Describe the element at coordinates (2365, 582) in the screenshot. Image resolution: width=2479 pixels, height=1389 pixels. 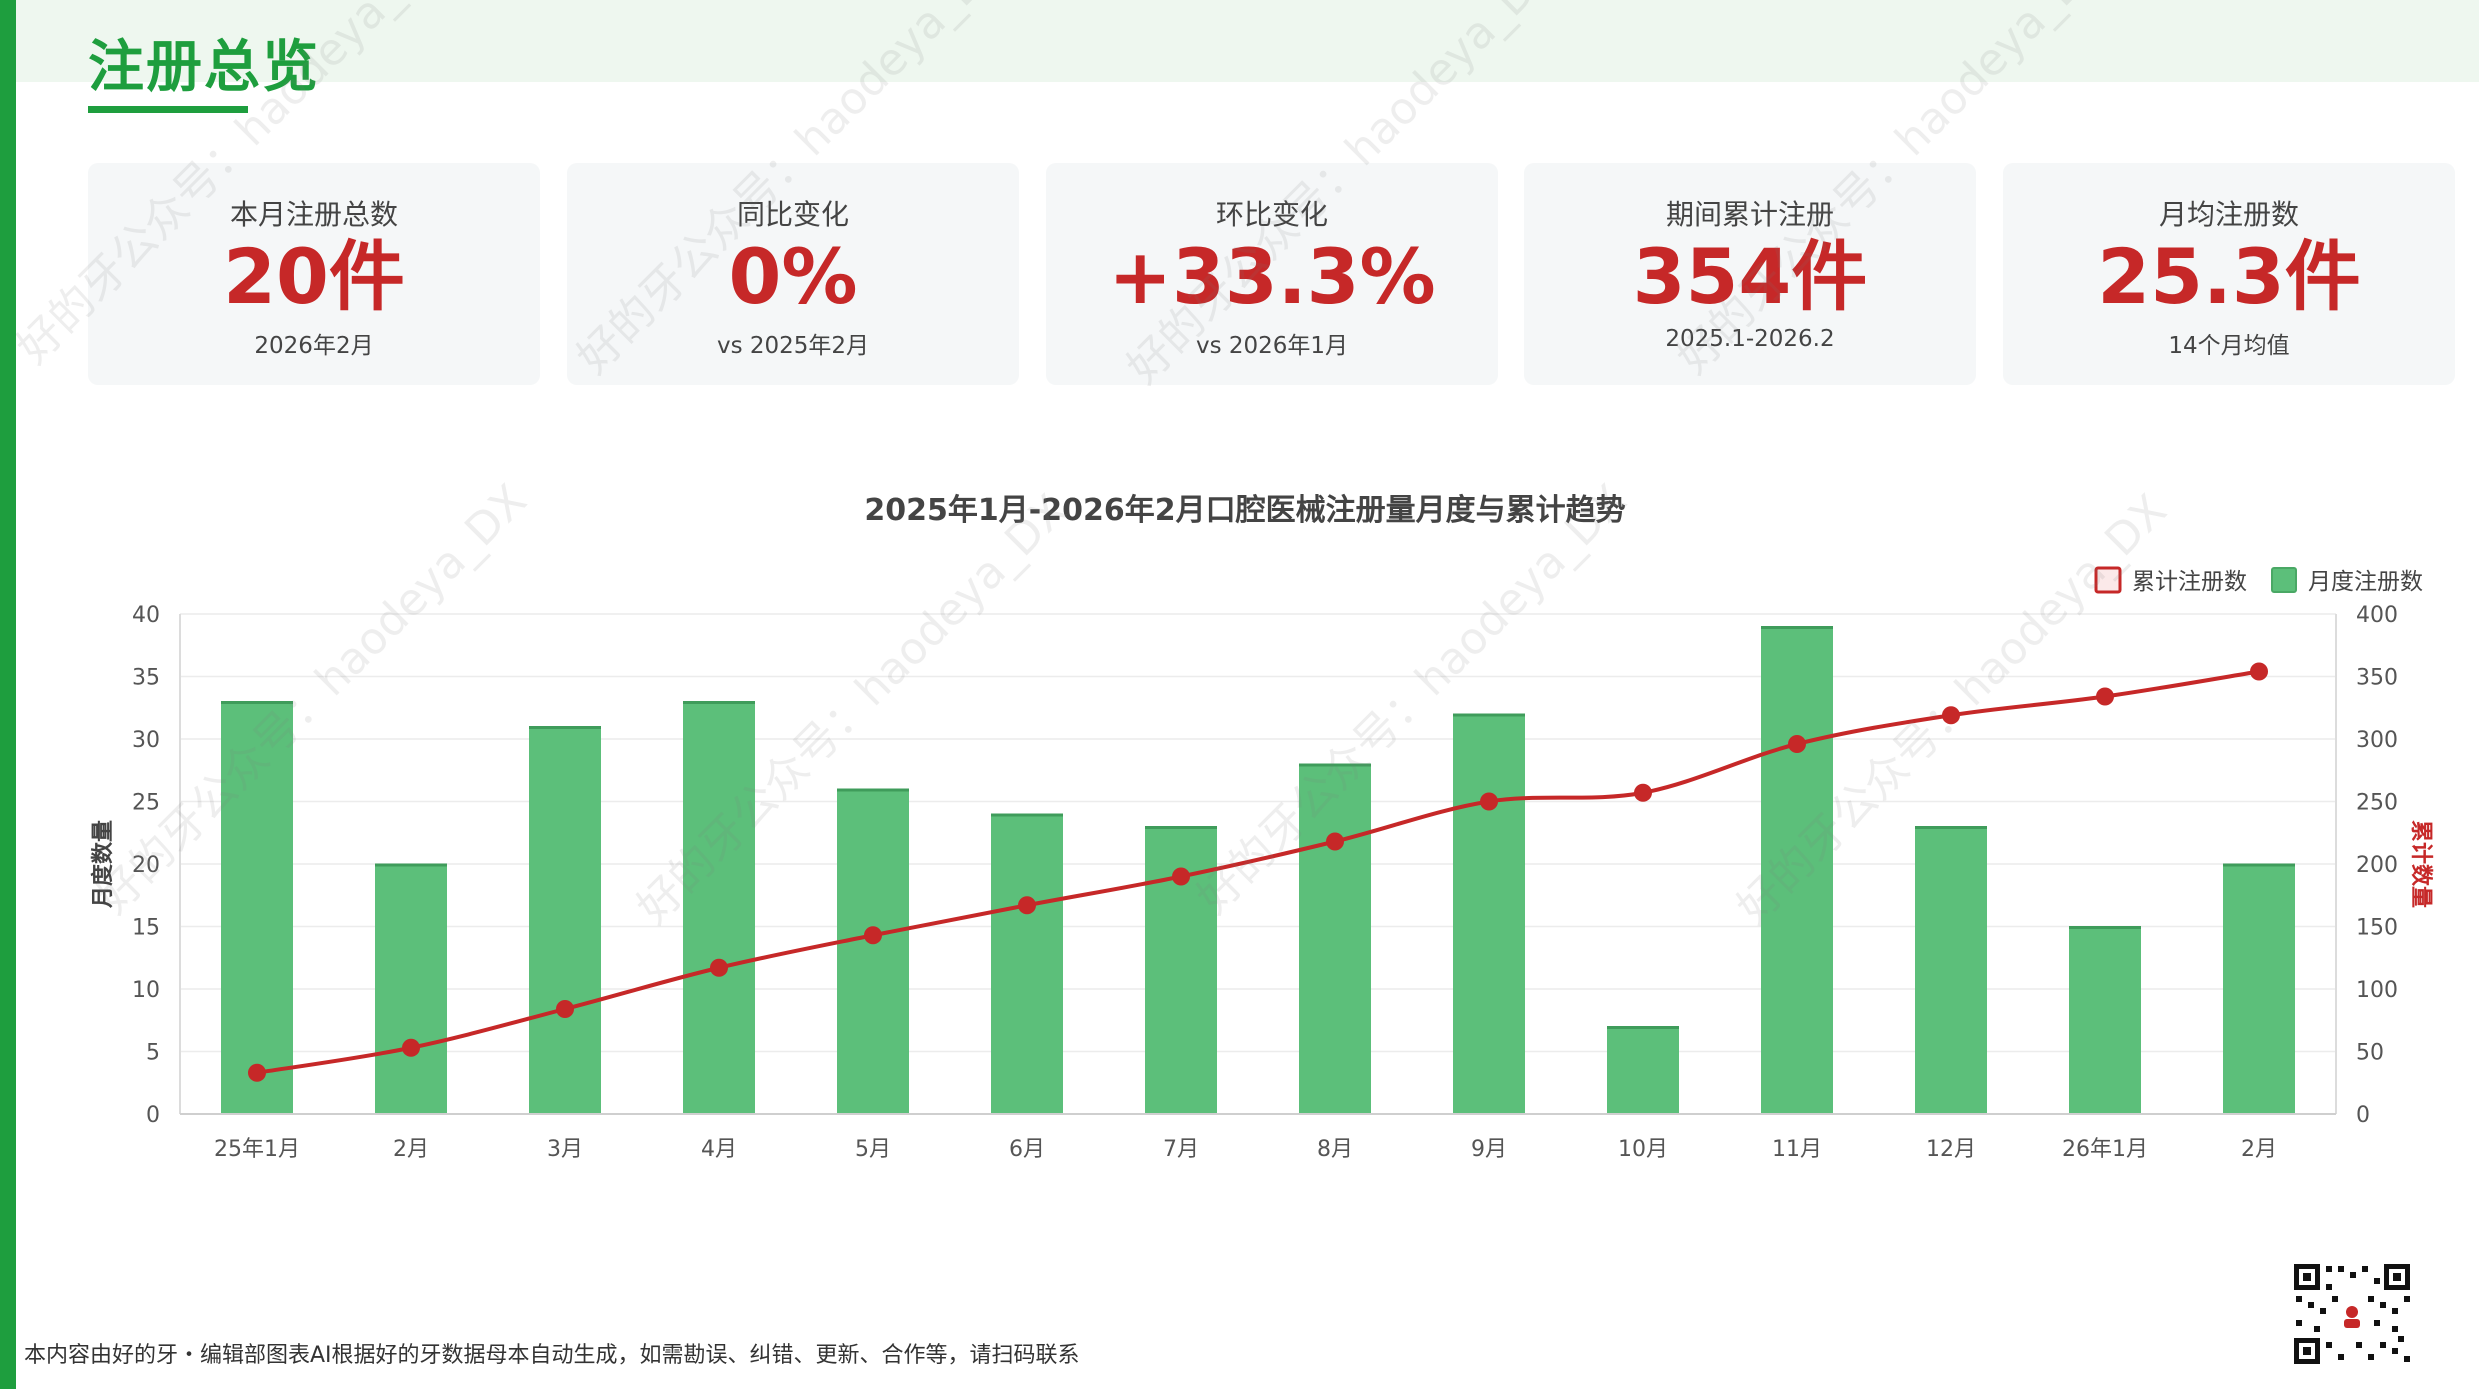
I see `legend-label-monthly: 月度注册数` at that location.